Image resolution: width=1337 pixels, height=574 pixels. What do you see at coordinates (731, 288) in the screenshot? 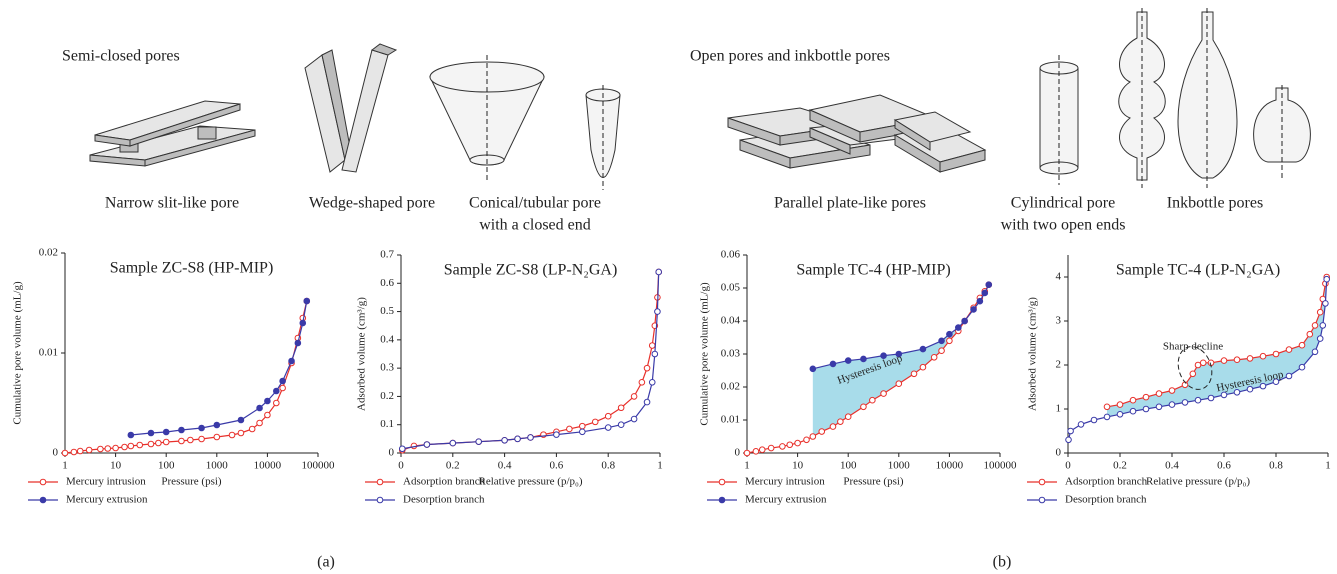
I see `y-tick-label: 0.05` at bounding box center [731, 288].